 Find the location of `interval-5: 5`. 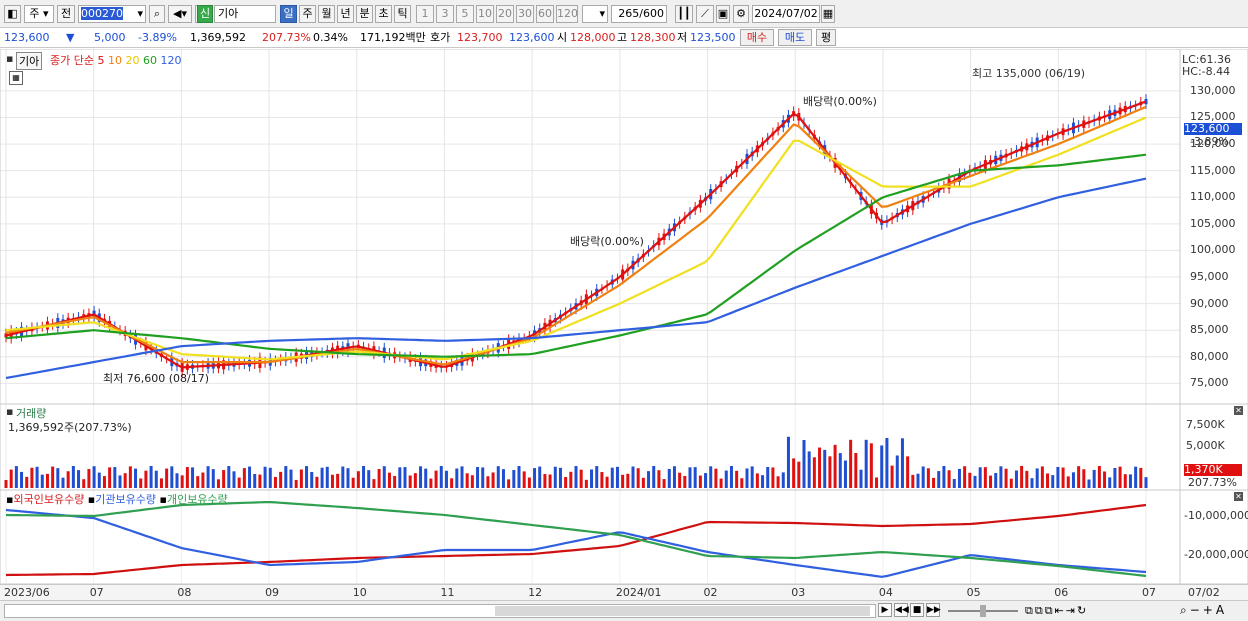

interval-5: 5 is located at coordinates (465, 14).